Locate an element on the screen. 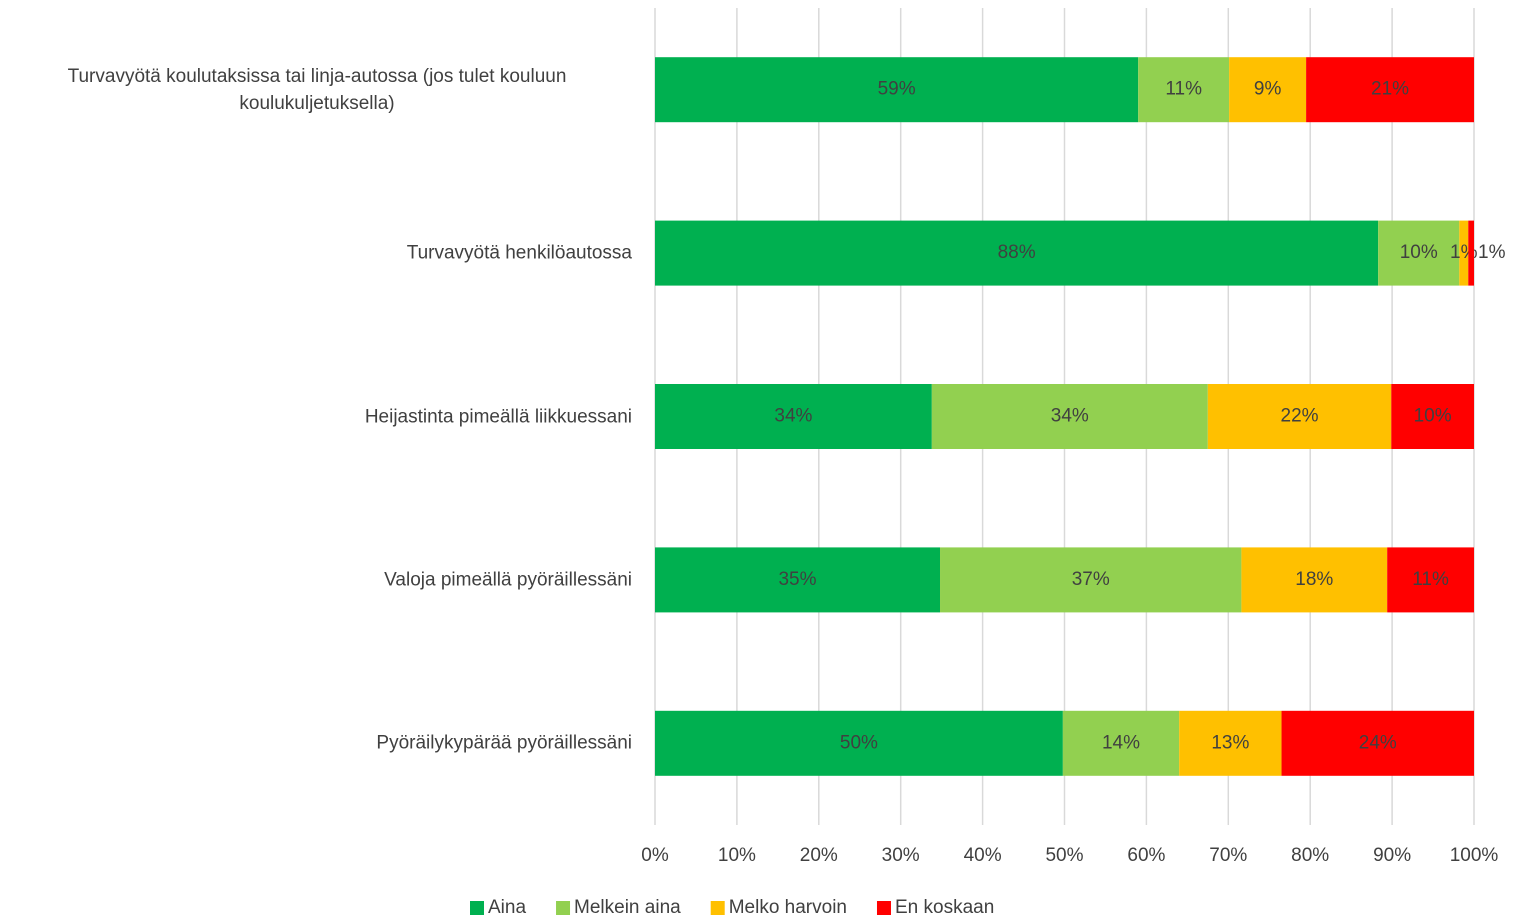  x-tick-label: 100% is located at coordinates (1474, 855).